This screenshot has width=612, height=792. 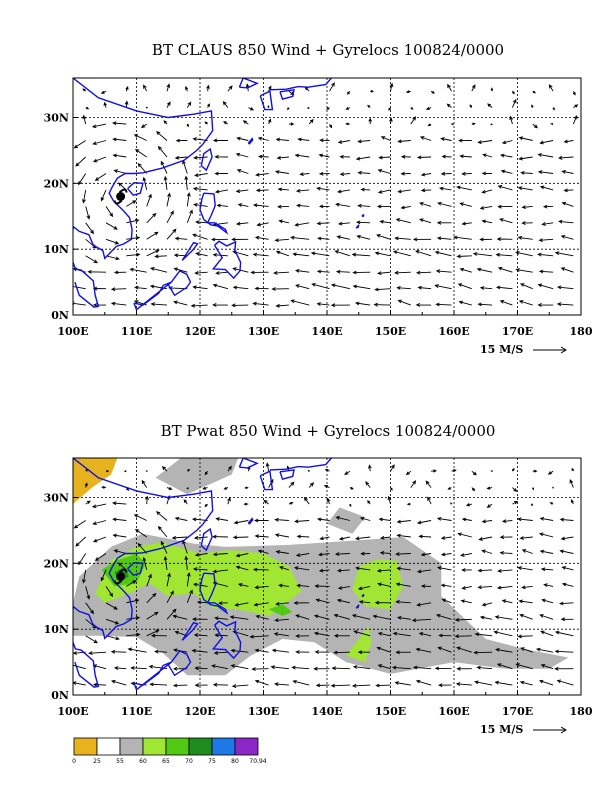 I want to click on colorbar-tick-label: 75, so click(x=212, y=761).